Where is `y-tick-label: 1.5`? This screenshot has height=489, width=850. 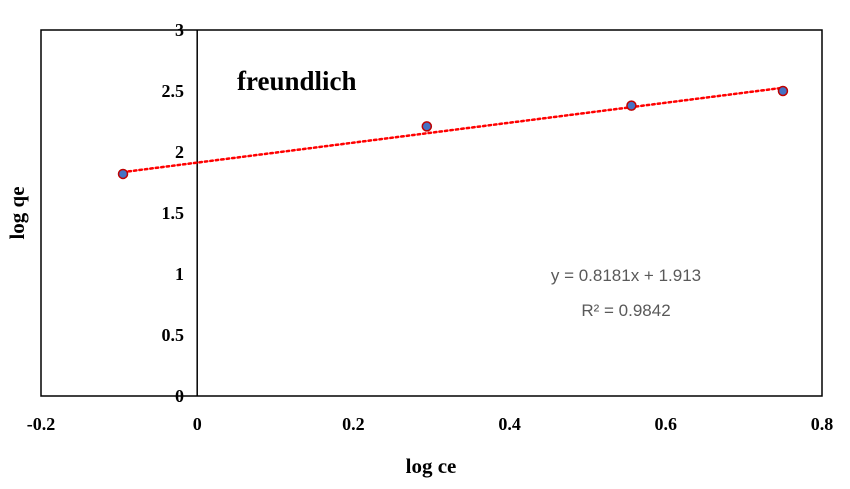
y-tick-label: 1.5 is located at coordinates (173, 213).